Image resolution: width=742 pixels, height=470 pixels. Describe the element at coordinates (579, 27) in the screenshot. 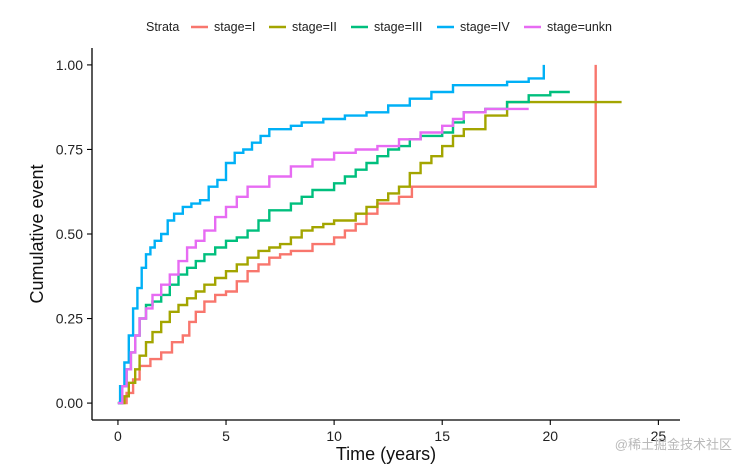

I see `legend-label: stage=unkn` at that location.